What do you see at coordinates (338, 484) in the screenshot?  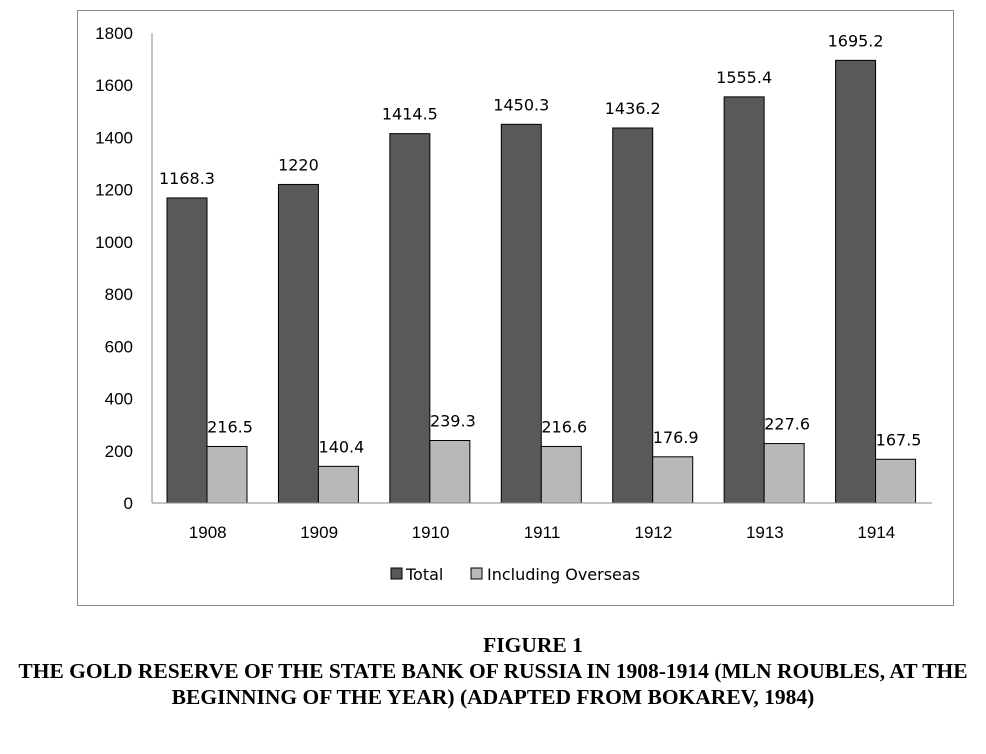 I see `bar-overseas-1909` at bounding box center [338, 484].